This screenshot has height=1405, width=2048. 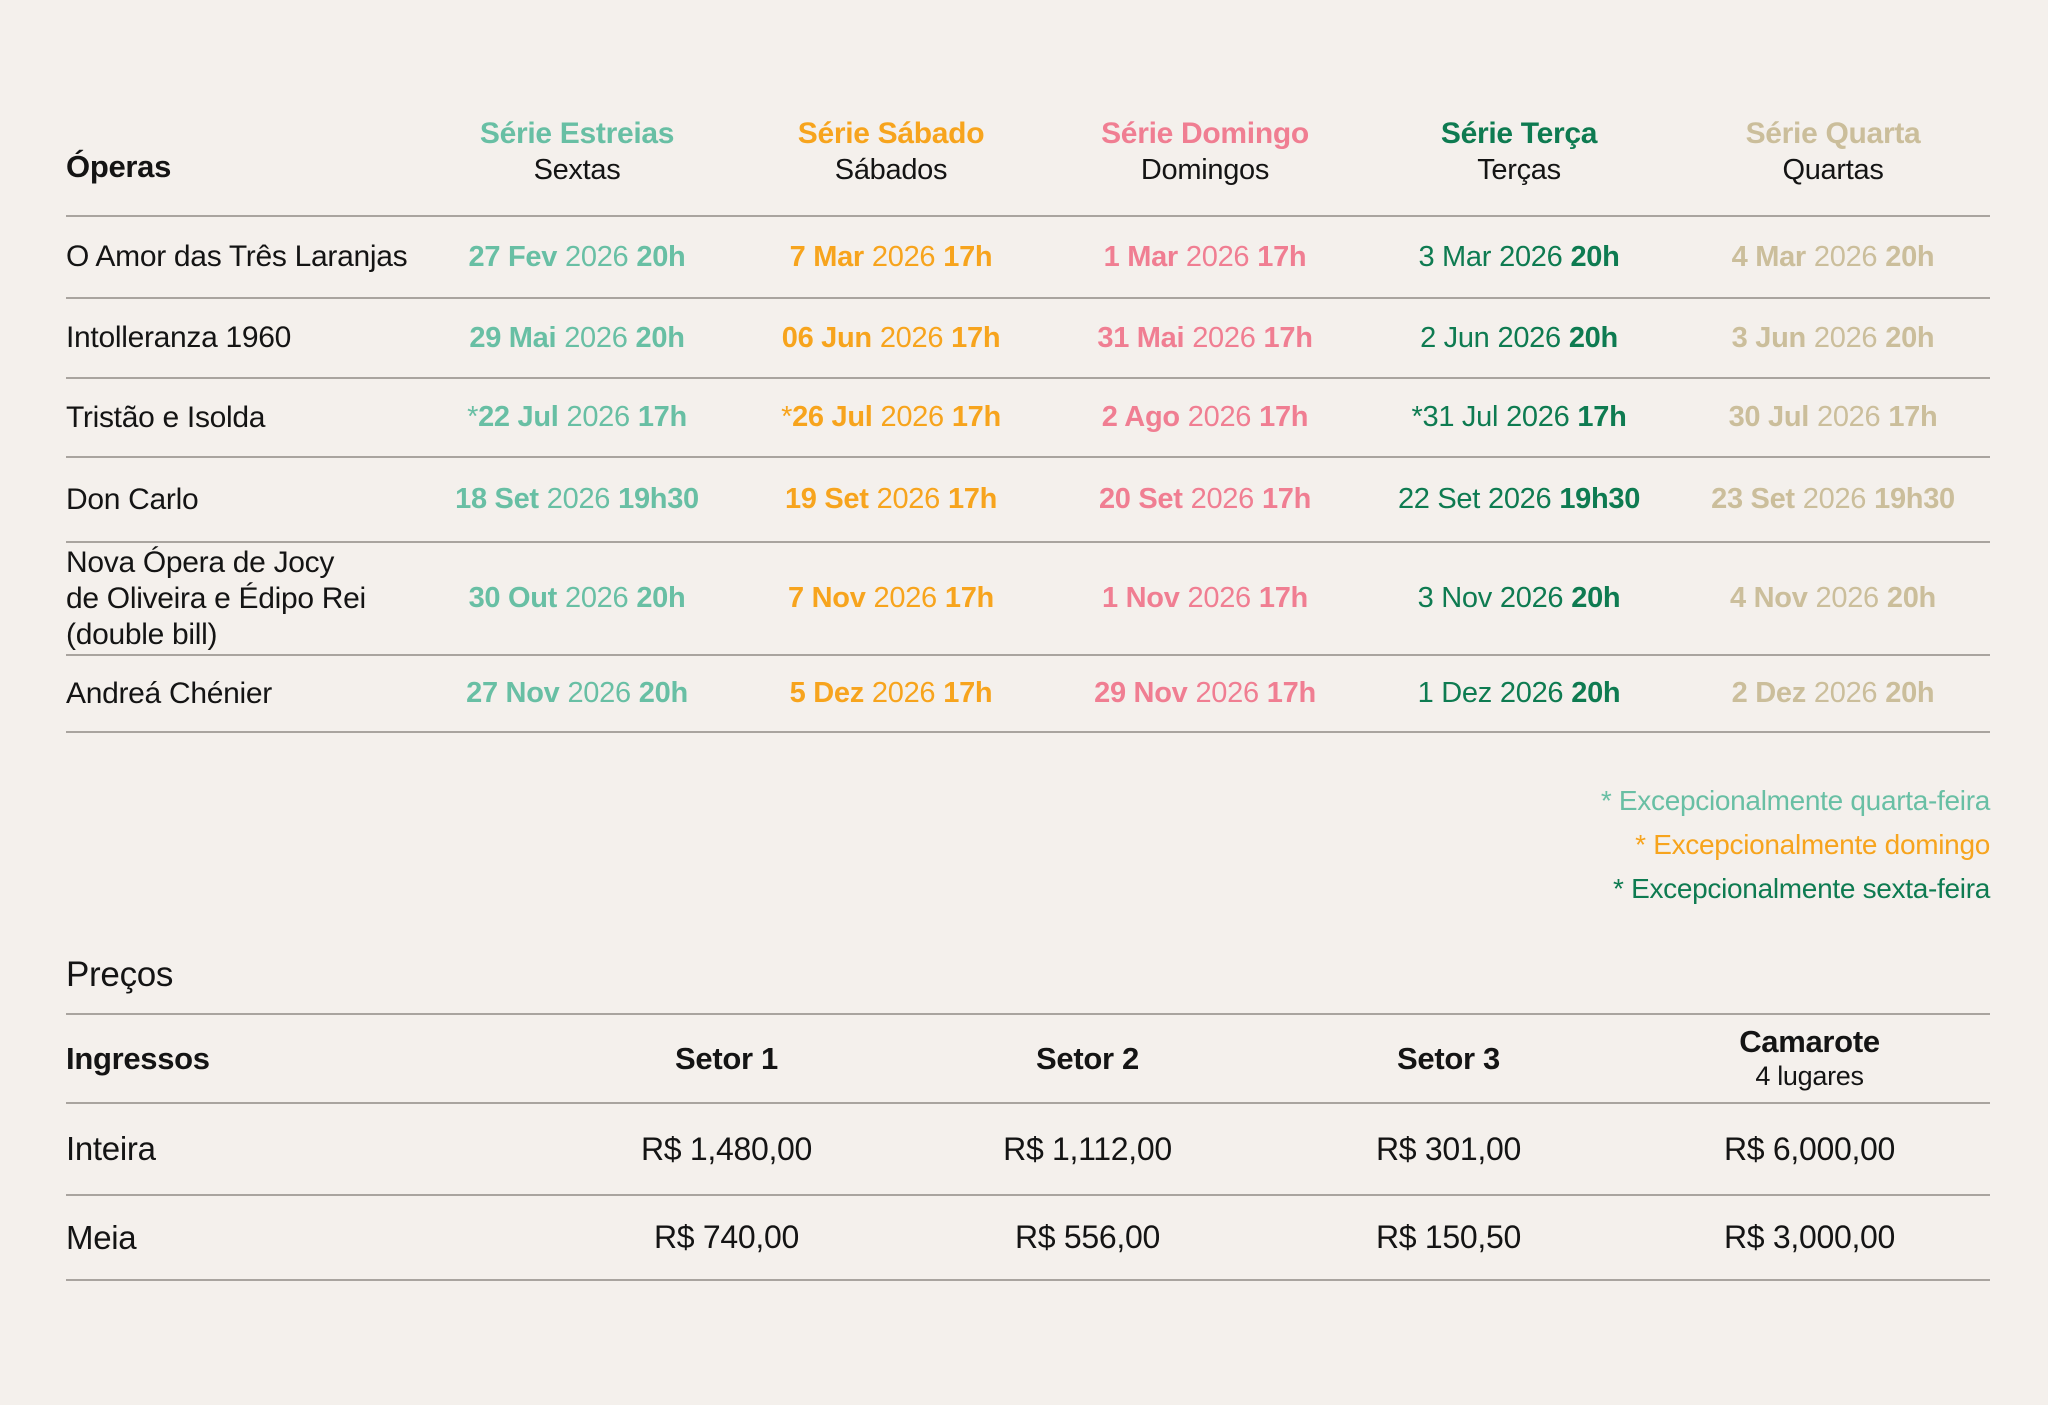 I want to click on series-subtitle: Sábados, so click(x=891, y=169).